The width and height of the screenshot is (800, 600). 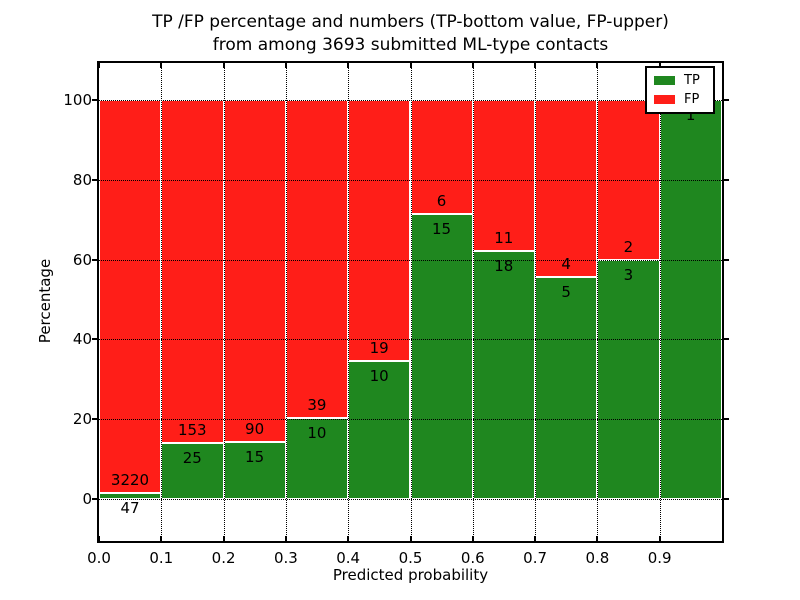 What do you see at coordinates (410, 575) in the screenshot?
I see `x-axis-label: Predicted probability` at bounding box center [410, 575].